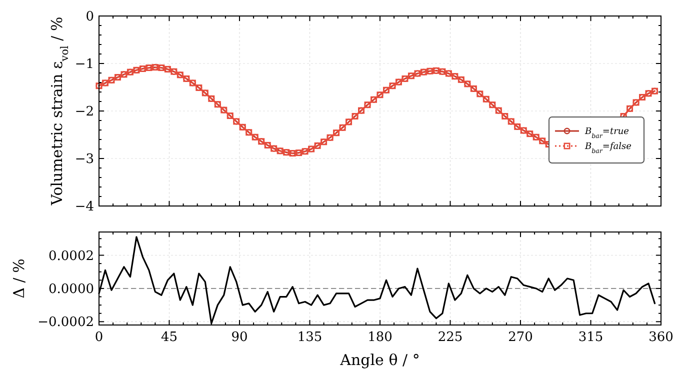 The height and width of the screenshot is (384, 684). What do you see at coordinates (607, 133) in the screenshot?
I see `legend-label: B$_{bar}$=true` at bounding box center [607, 133].